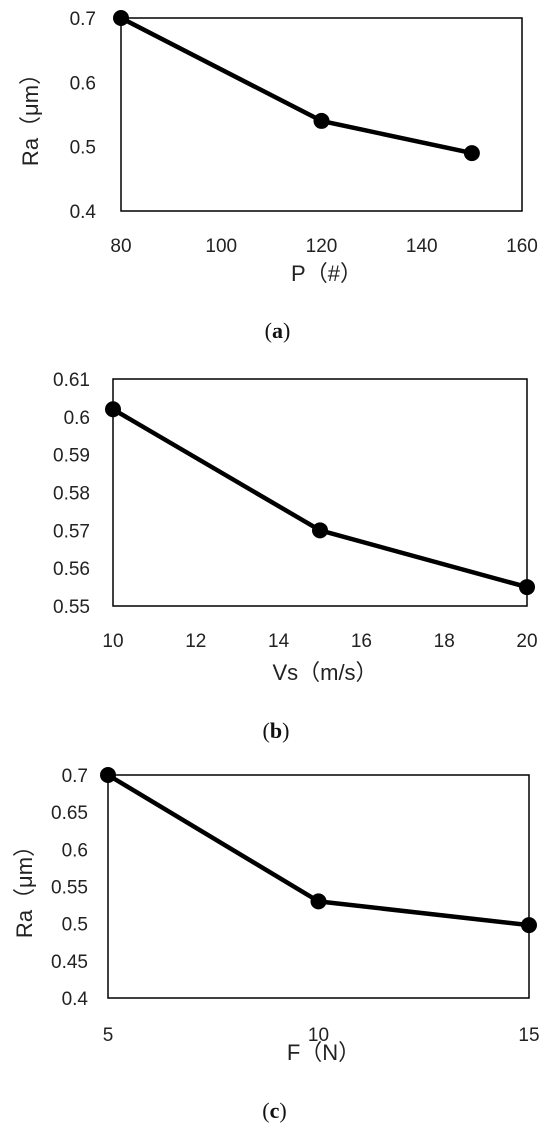 The width and height of the screenshot is (550, 1138). Describe the element at coordinates (69, 962) in the screenshot. I see `y-tick-label: 0.45` at that location.